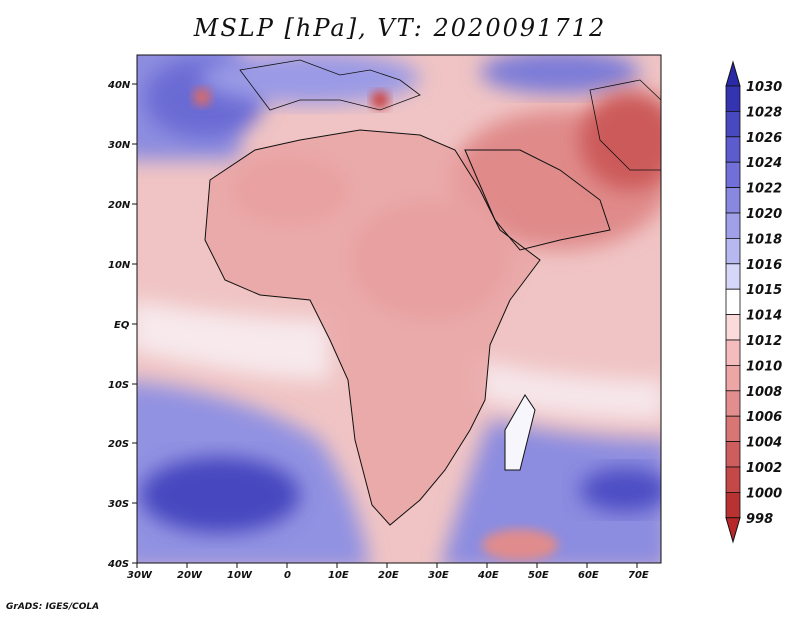  What do you see at coordinates (119, 85) in the screenshot?
I see `y-tick: 40N` at bounding box center [119, 85].